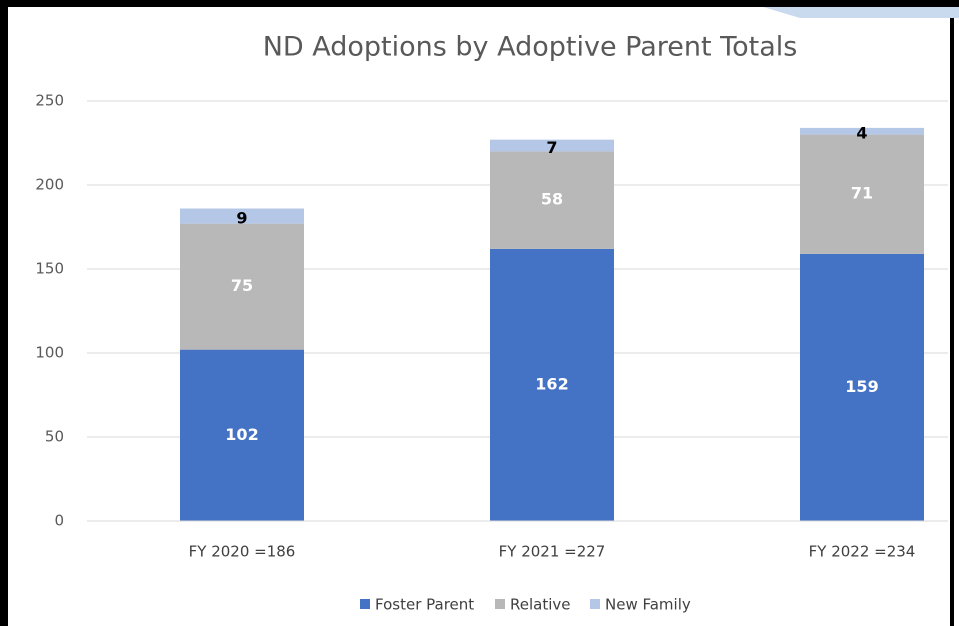  I want to click on legend-label: Foster Parent, so click(424, 605).